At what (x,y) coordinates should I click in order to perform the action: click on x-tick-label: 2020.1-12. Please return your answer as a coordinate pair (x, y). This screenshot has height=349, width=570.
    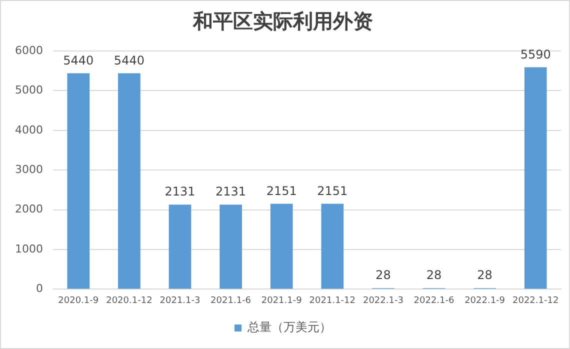
    Looking at the image, I should click on (129, 301).